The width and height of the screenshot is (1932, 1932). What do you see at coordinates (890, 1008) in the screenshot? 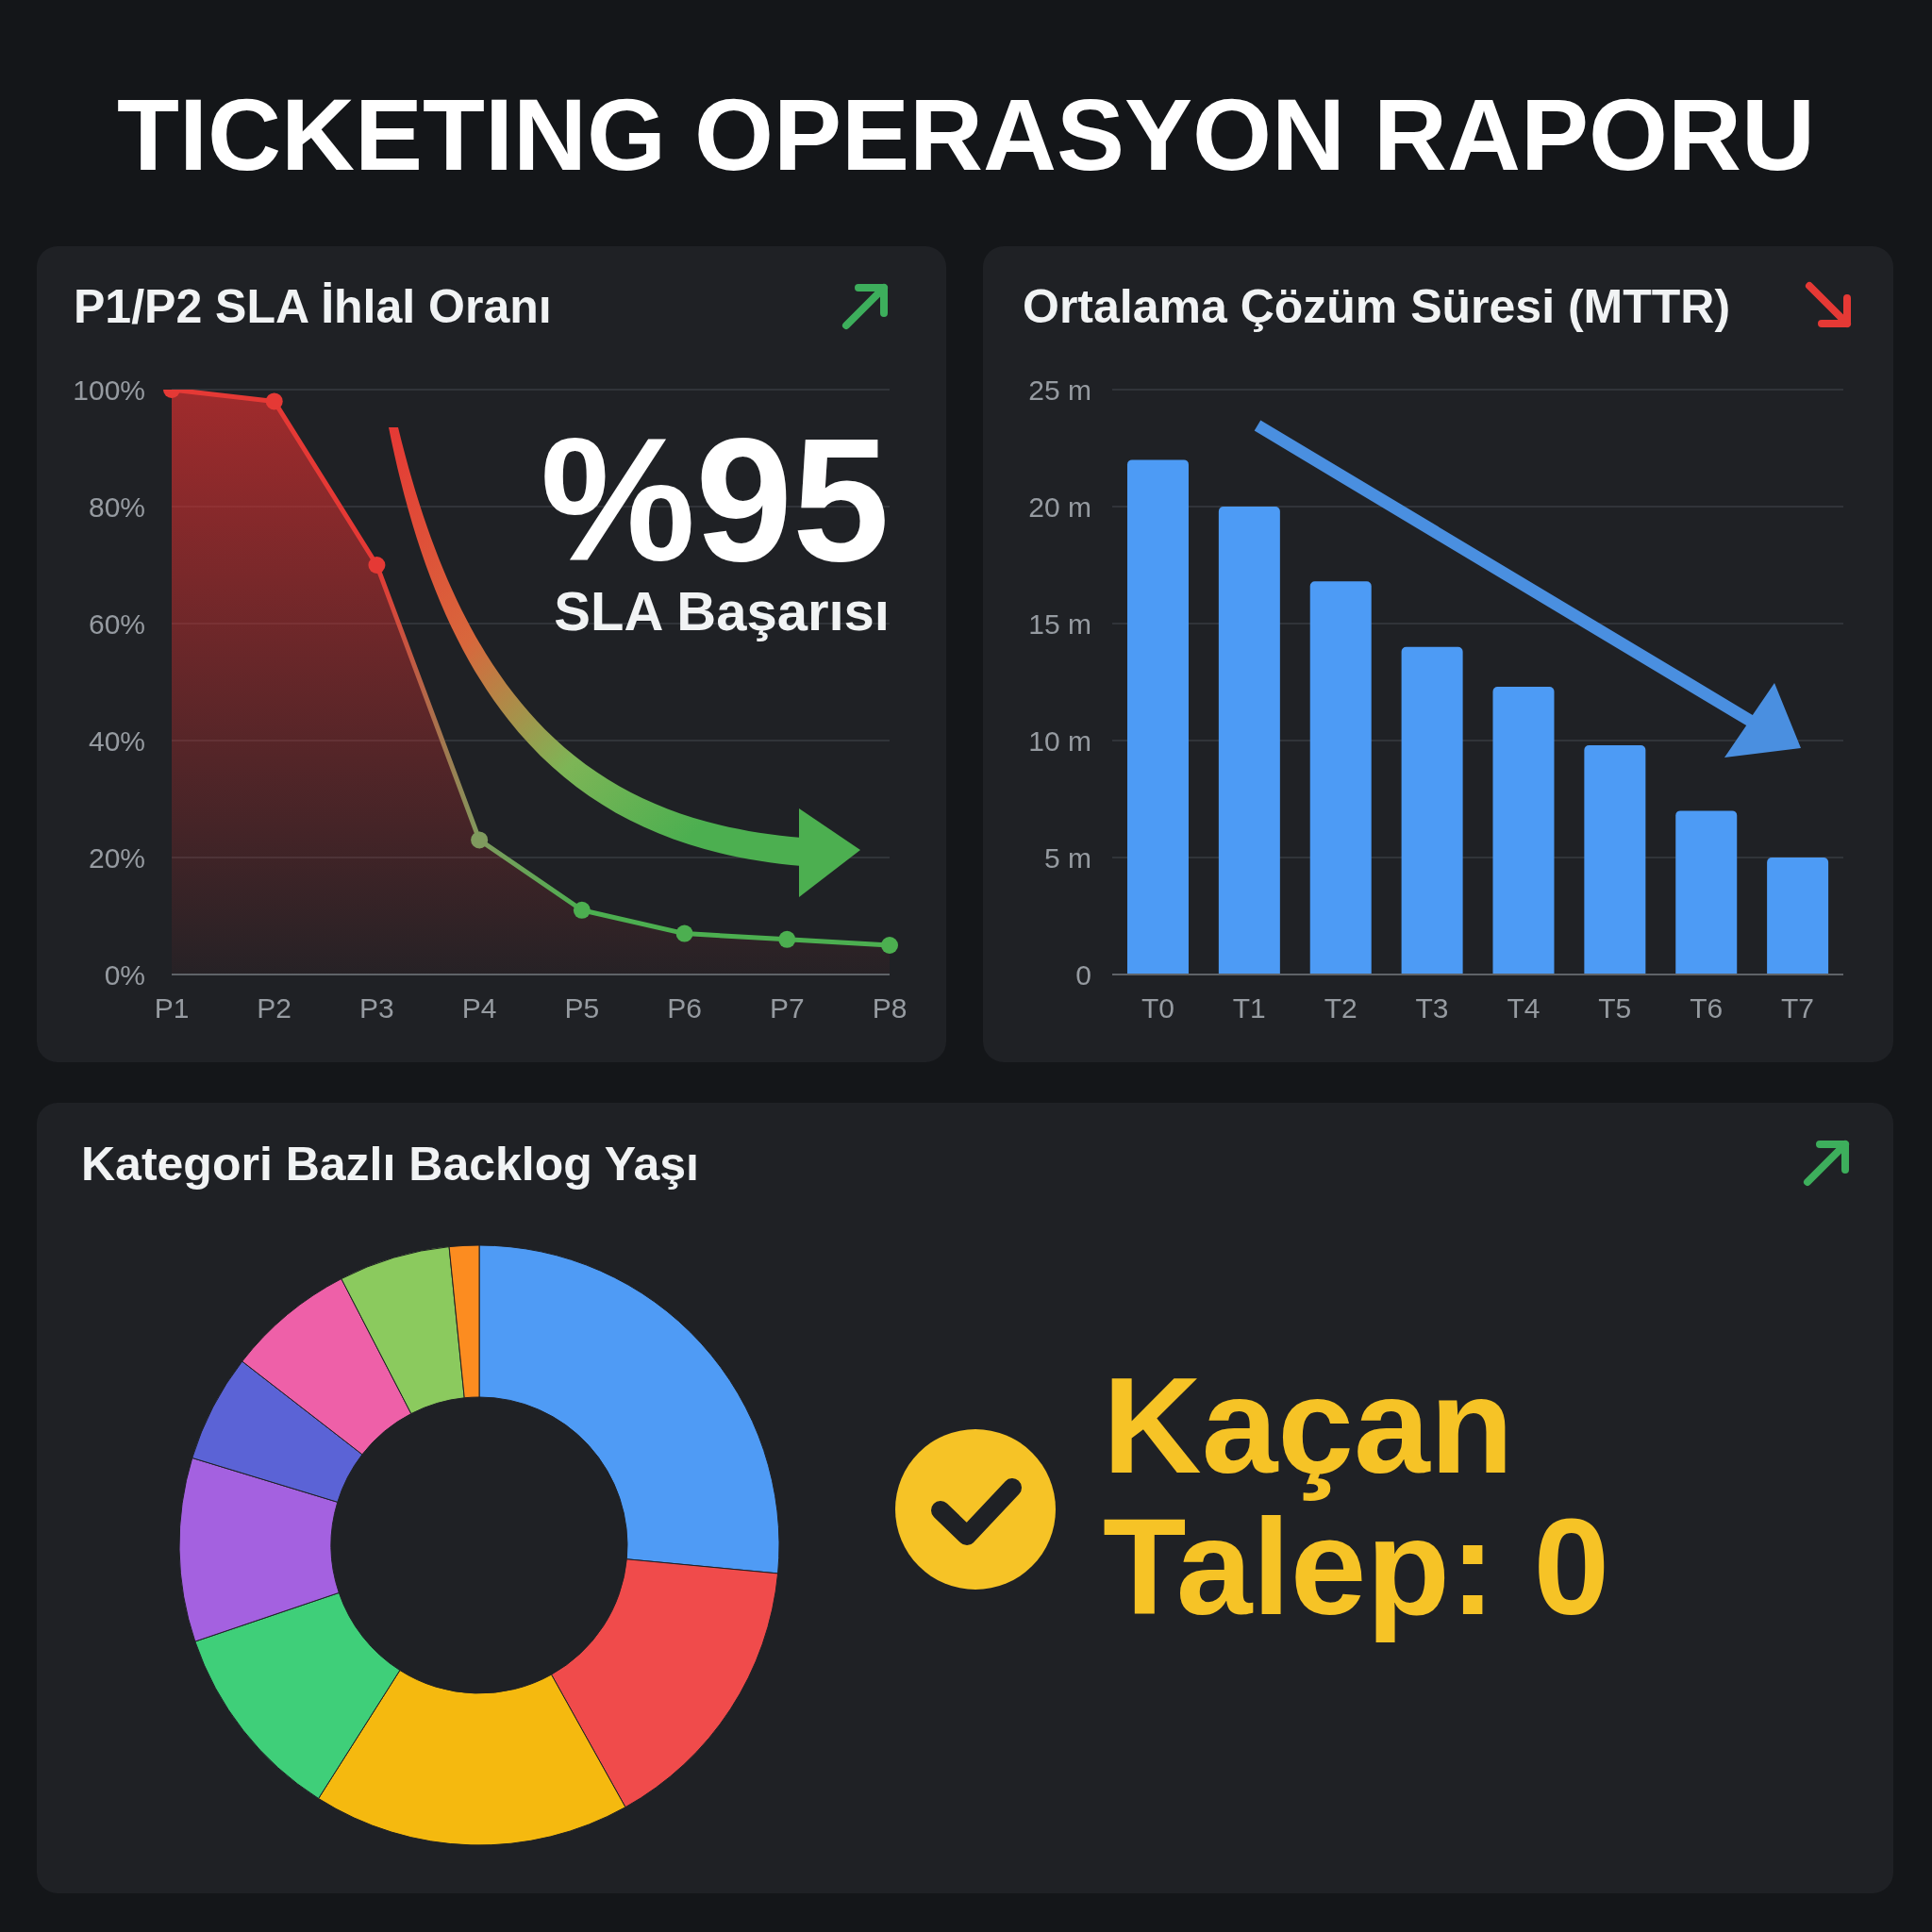
I see `x-tick-label: P8` at bounding box center [890, 1008].